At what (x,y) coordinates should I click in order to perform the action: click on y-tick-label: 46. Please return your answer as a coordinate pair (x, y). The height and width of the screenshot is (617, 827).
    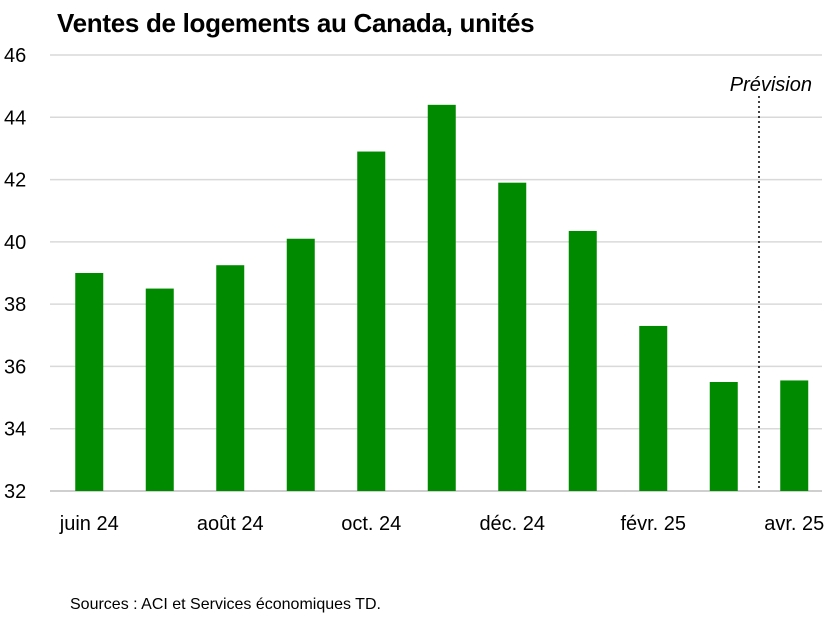
    Looking at the image, I should click on (15, 56).